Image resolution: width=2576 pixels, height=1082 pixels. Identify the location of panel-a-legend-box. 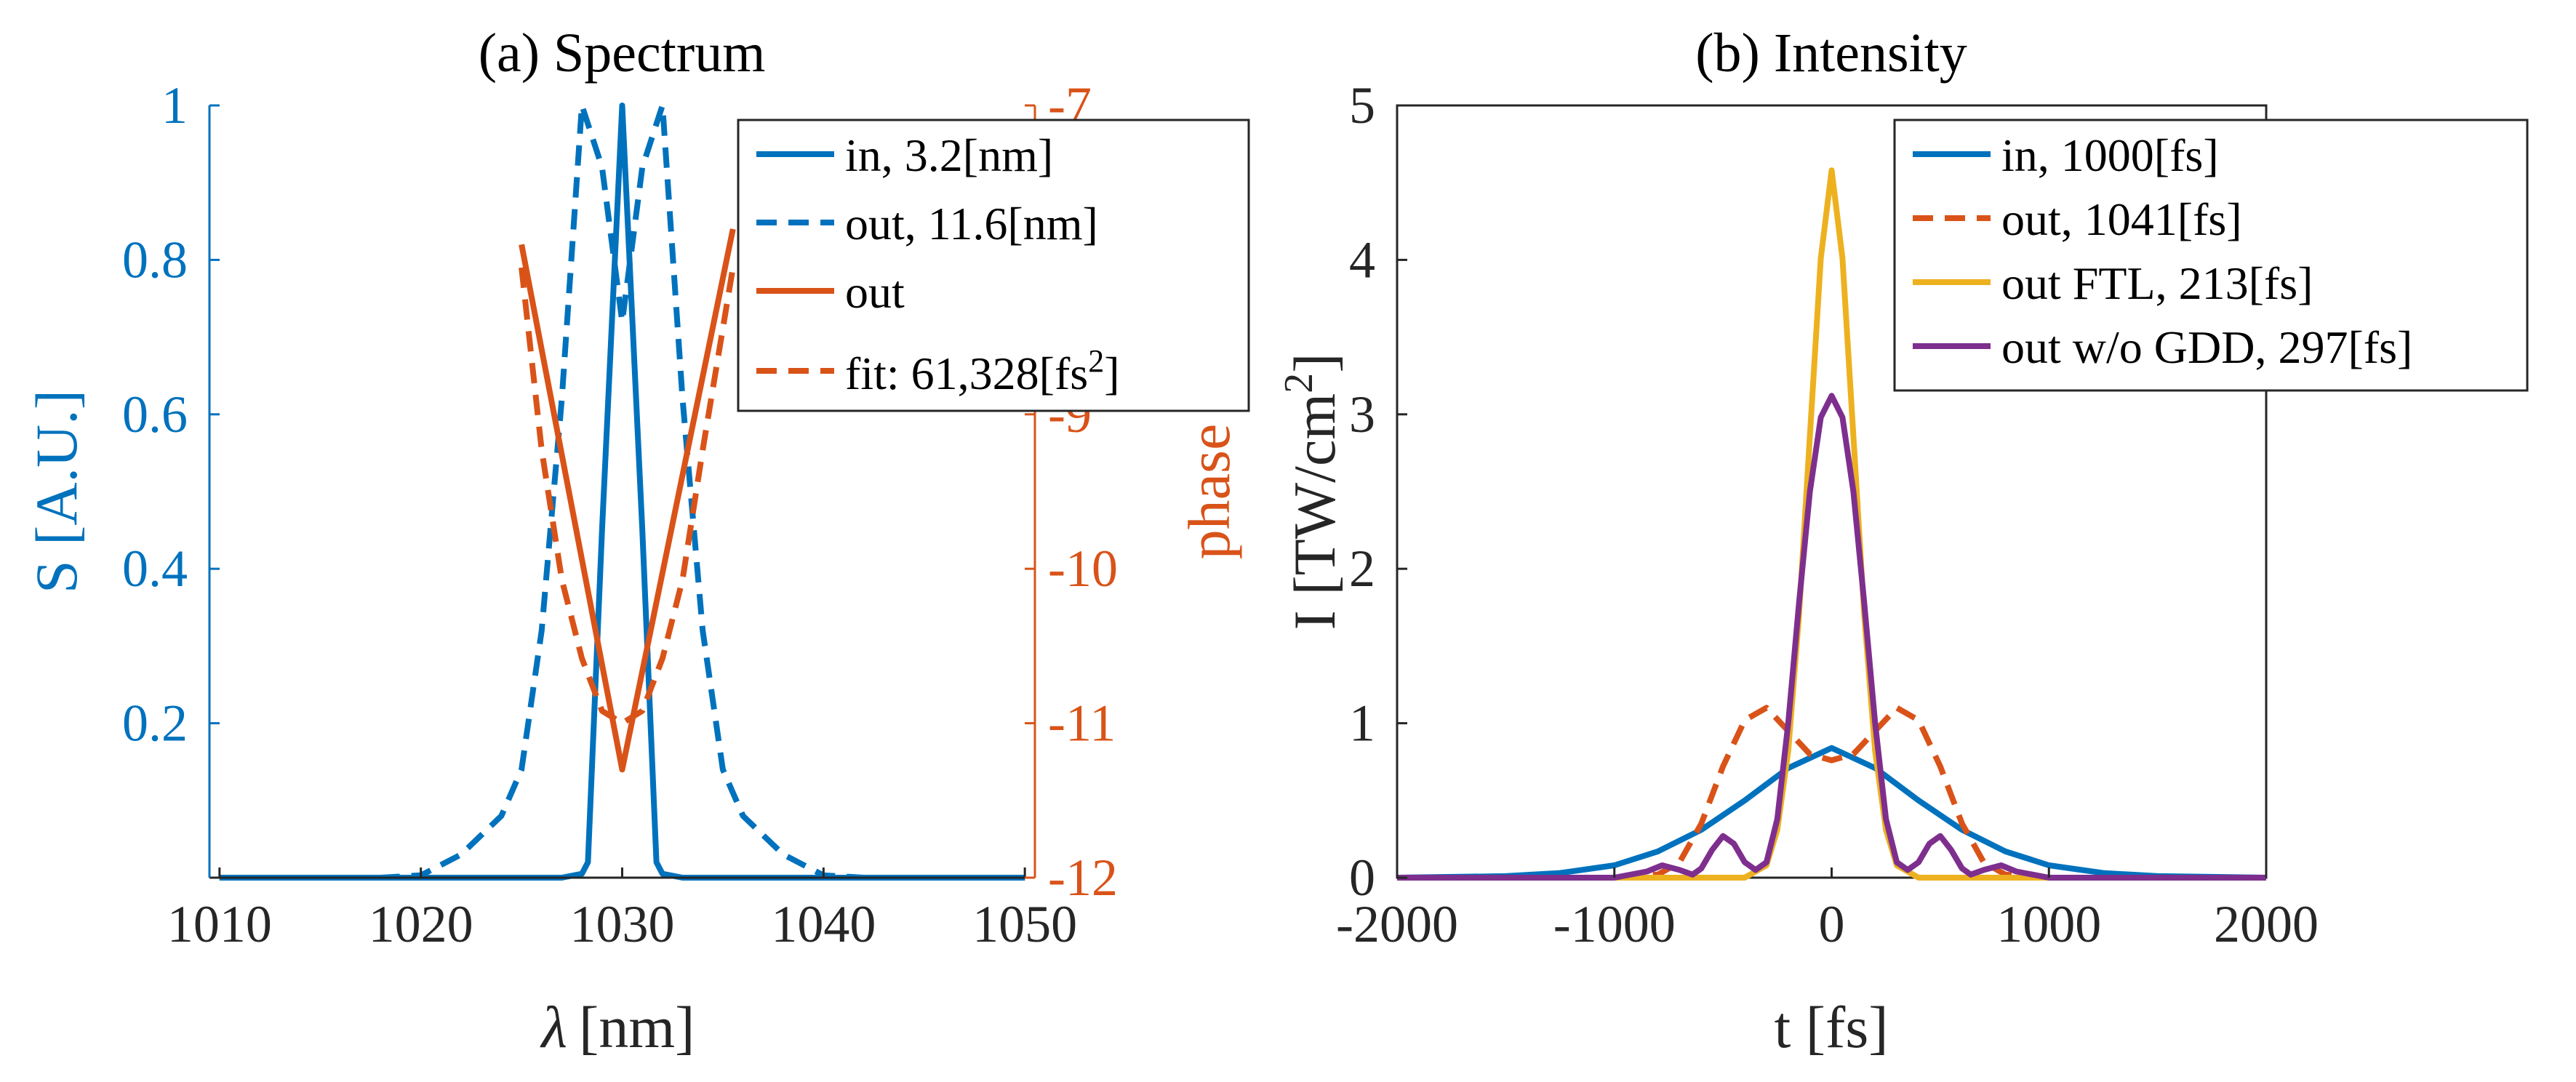
(993, 265).